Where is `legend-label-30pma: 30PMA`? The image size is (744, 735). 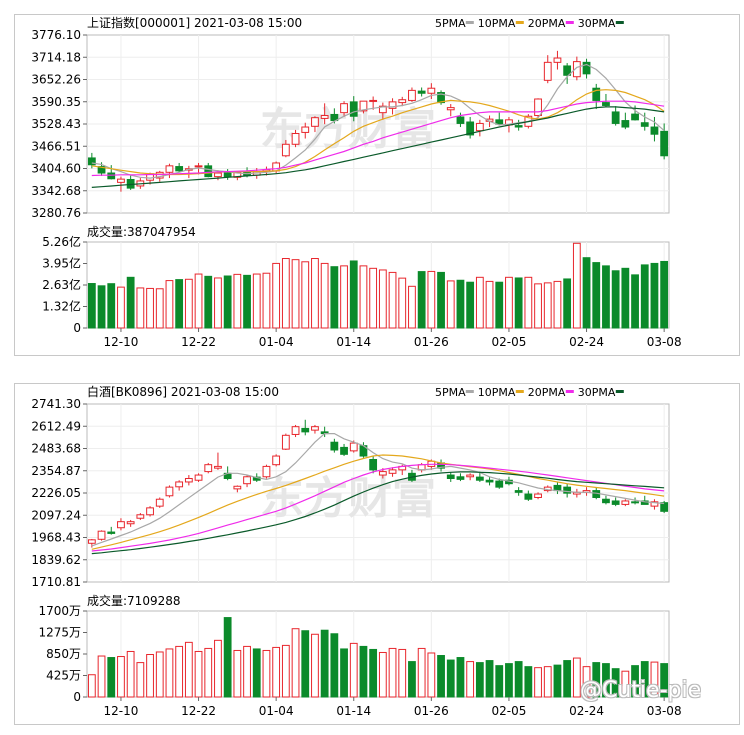
legend-label-30pma: 30PMA is located at coordinates (597, 392).